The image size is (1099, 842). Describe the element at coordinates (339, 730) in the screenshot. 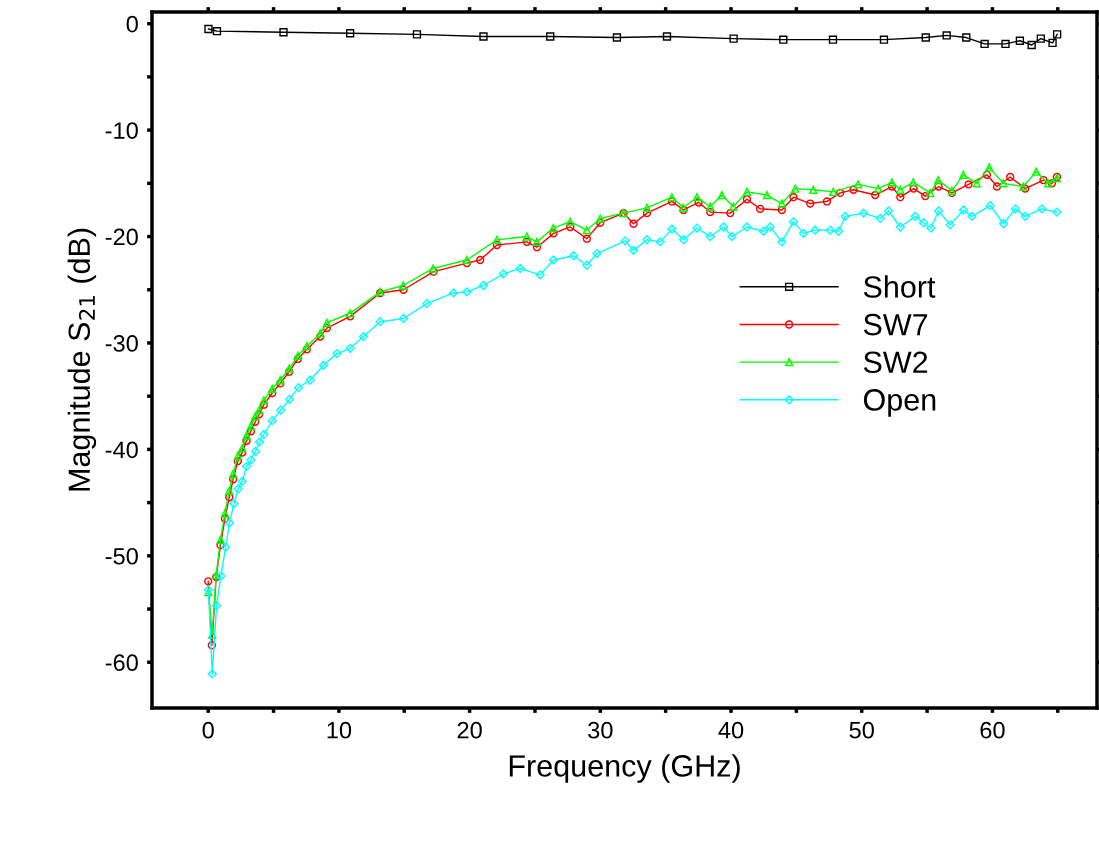

I see `x-tick-label: 10` at that location.